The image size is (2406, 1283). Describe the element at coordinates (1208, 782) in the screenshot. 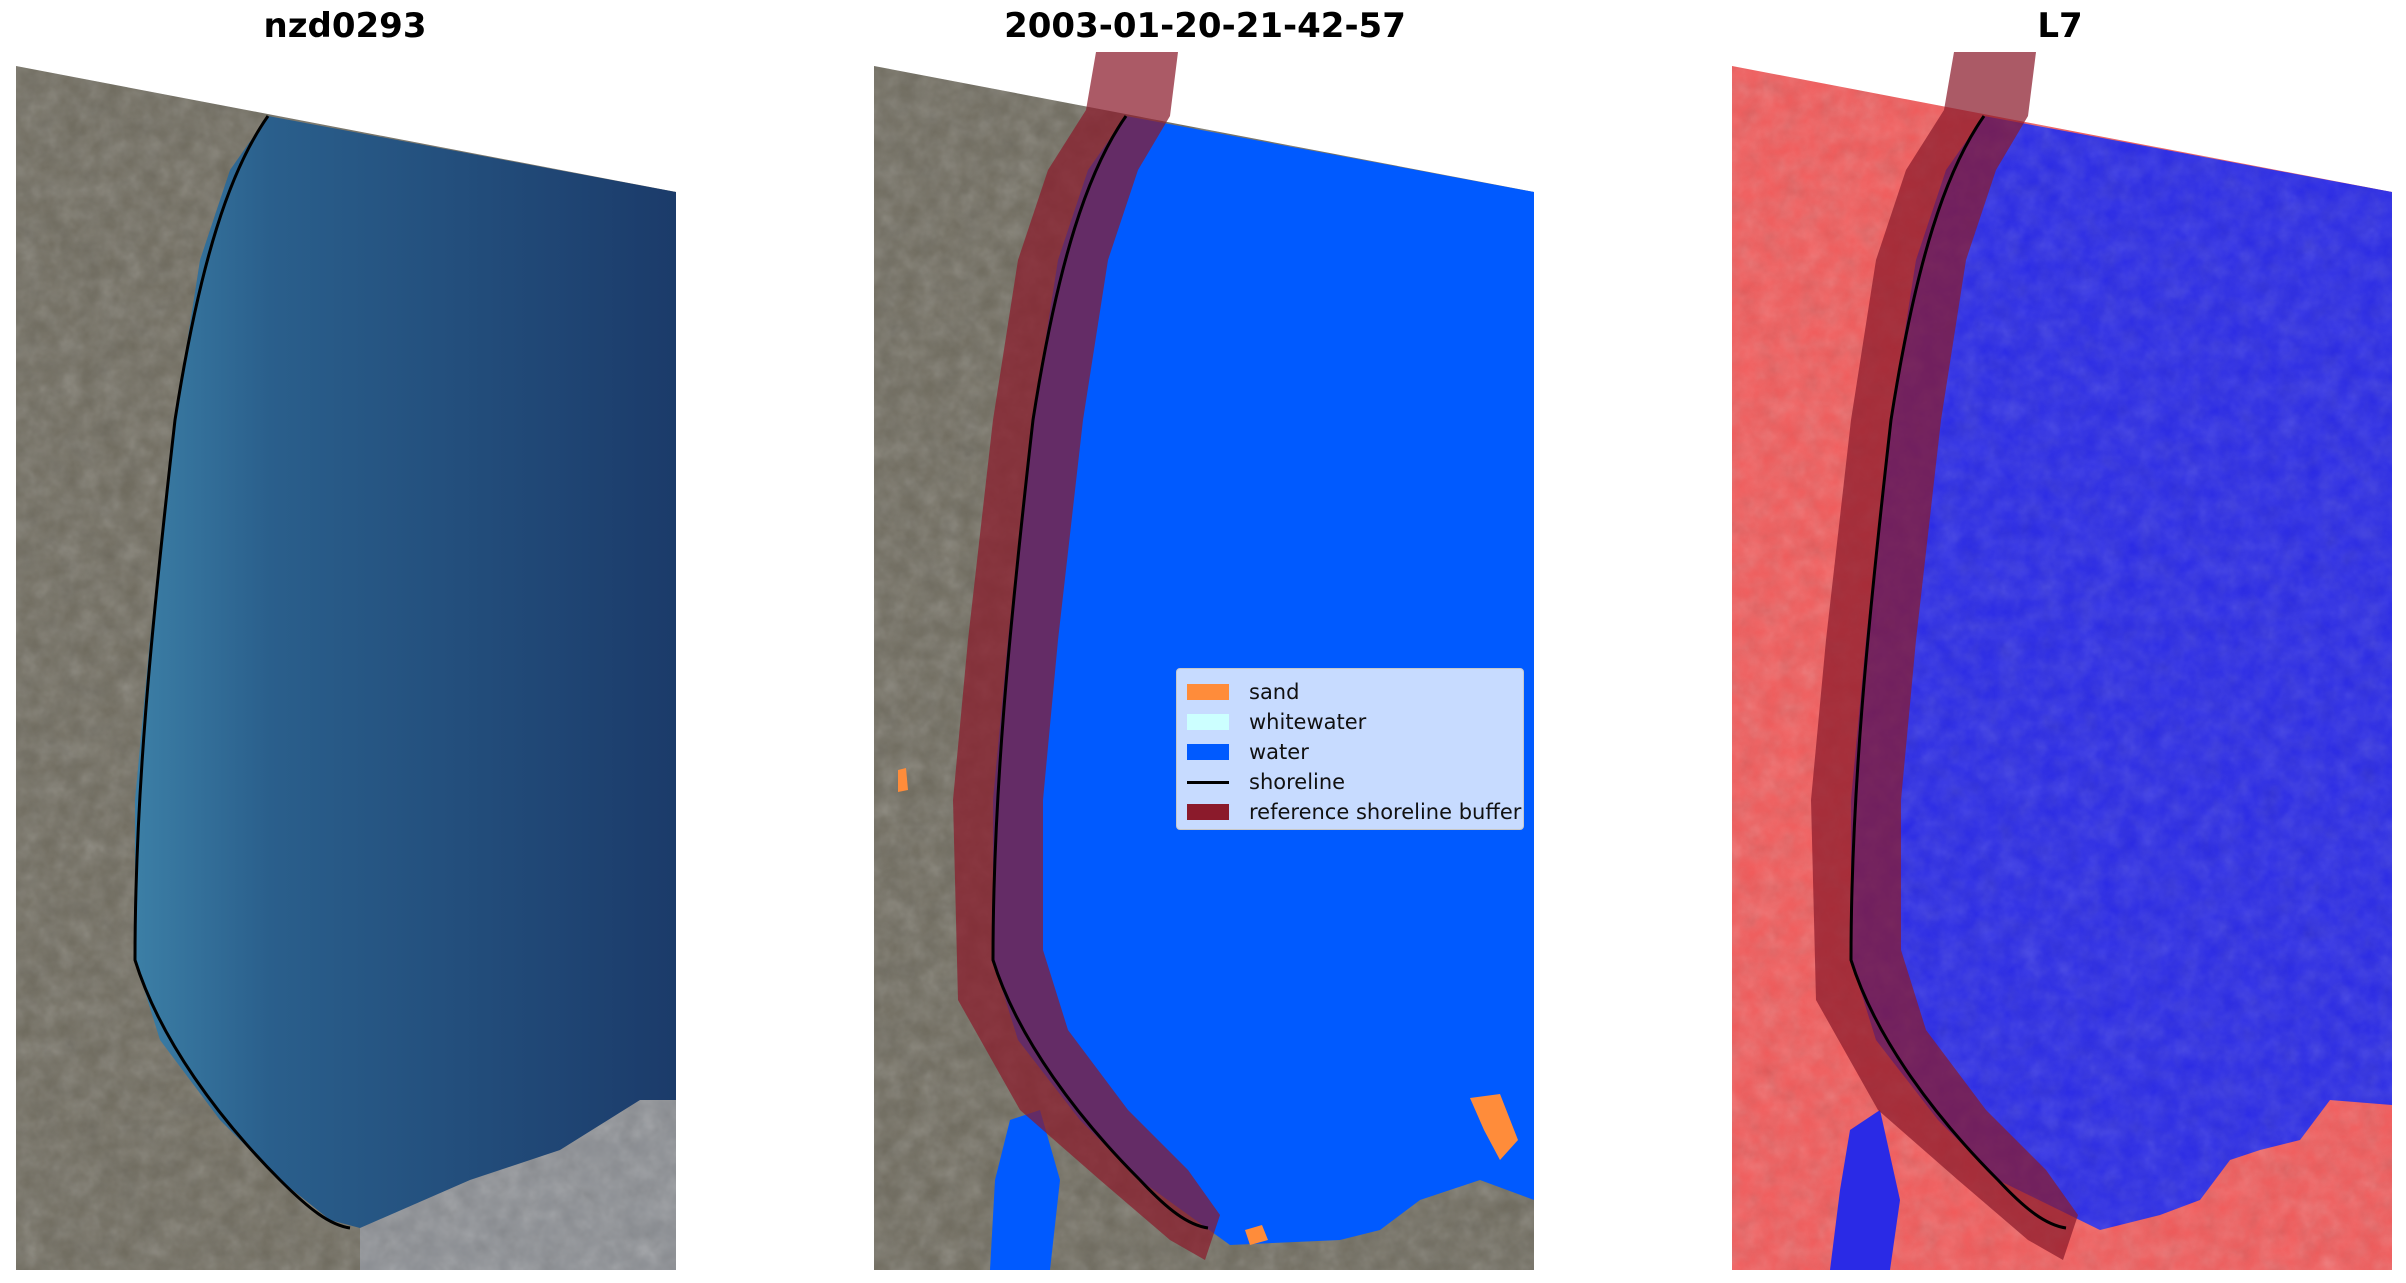

I see `legend-swatch-shoreline` at that location.